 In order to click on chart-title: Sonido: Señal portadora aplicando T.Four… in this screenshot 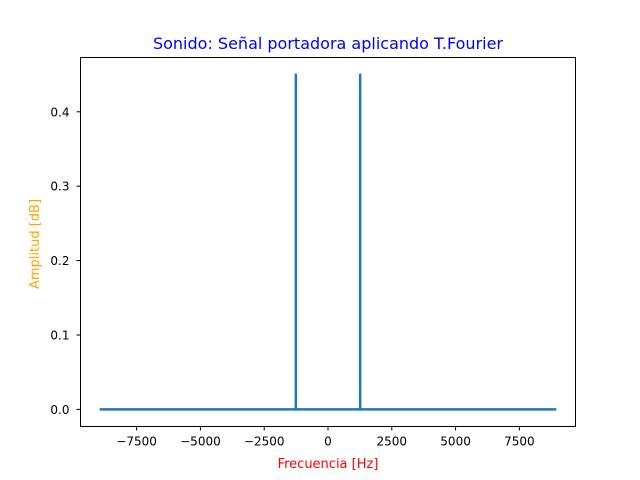, I will do `click(328, 43)`.